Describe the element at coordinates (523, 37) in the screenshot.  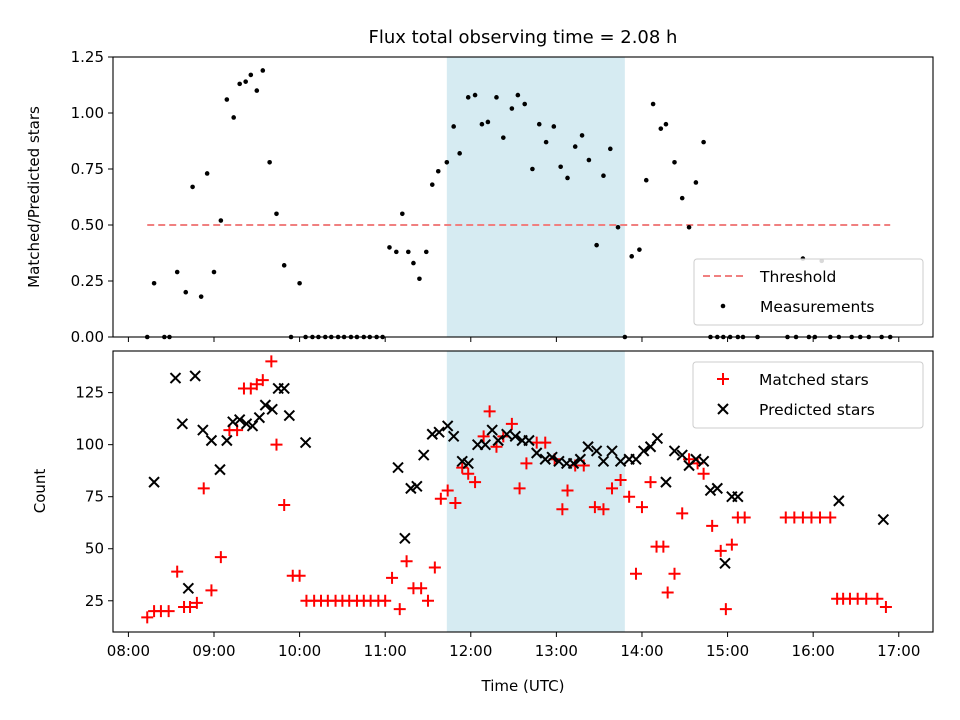
I see `chart-title: Flux total observing time = 2.08 h` at that location.